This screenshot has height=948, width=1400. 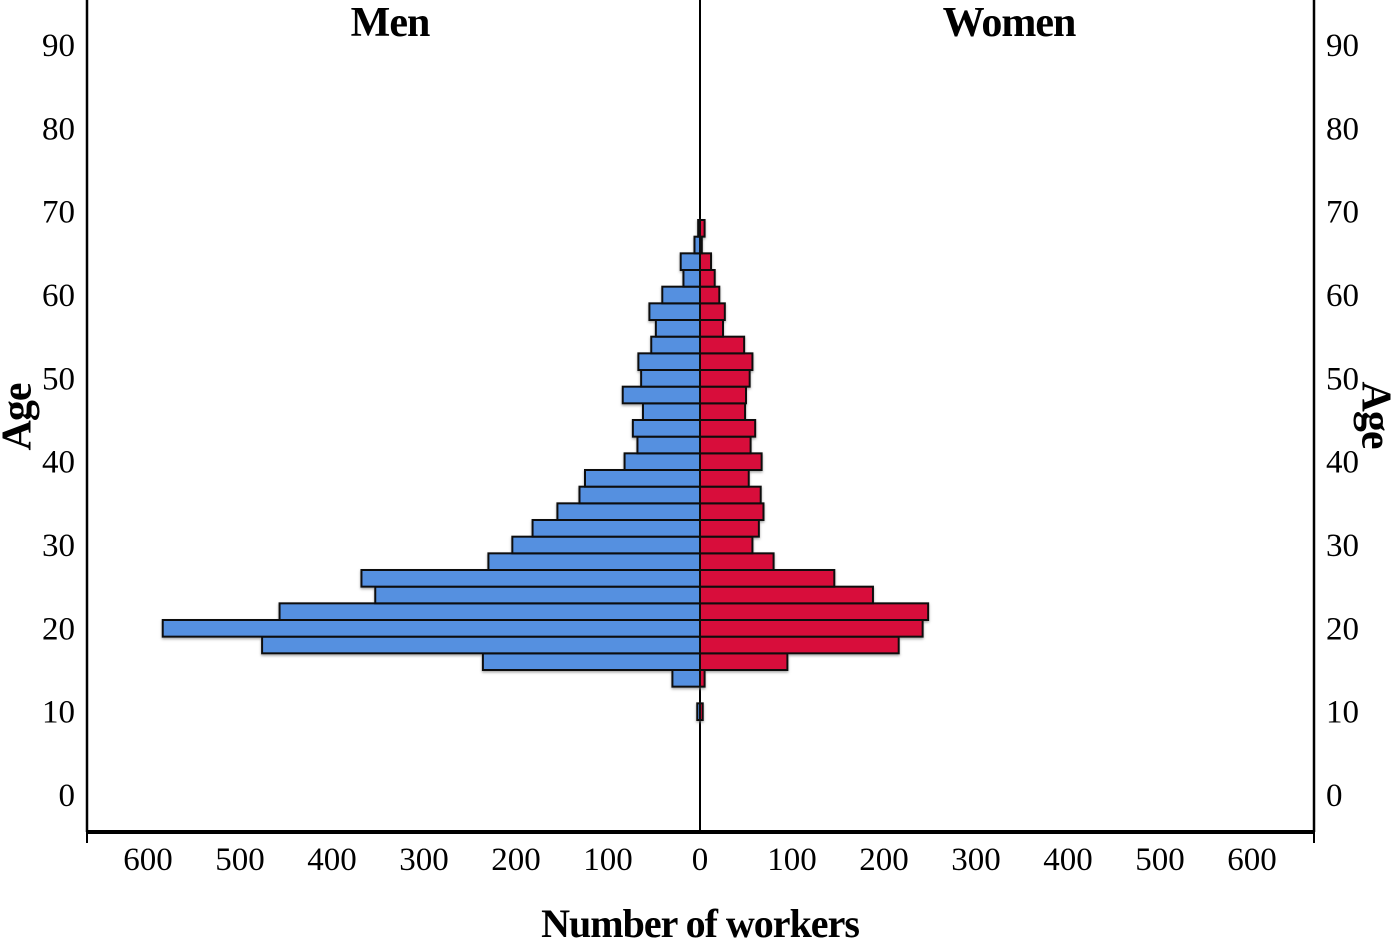 I want to click on y-tick-right-20: 20, so click(x=1342, y=629).